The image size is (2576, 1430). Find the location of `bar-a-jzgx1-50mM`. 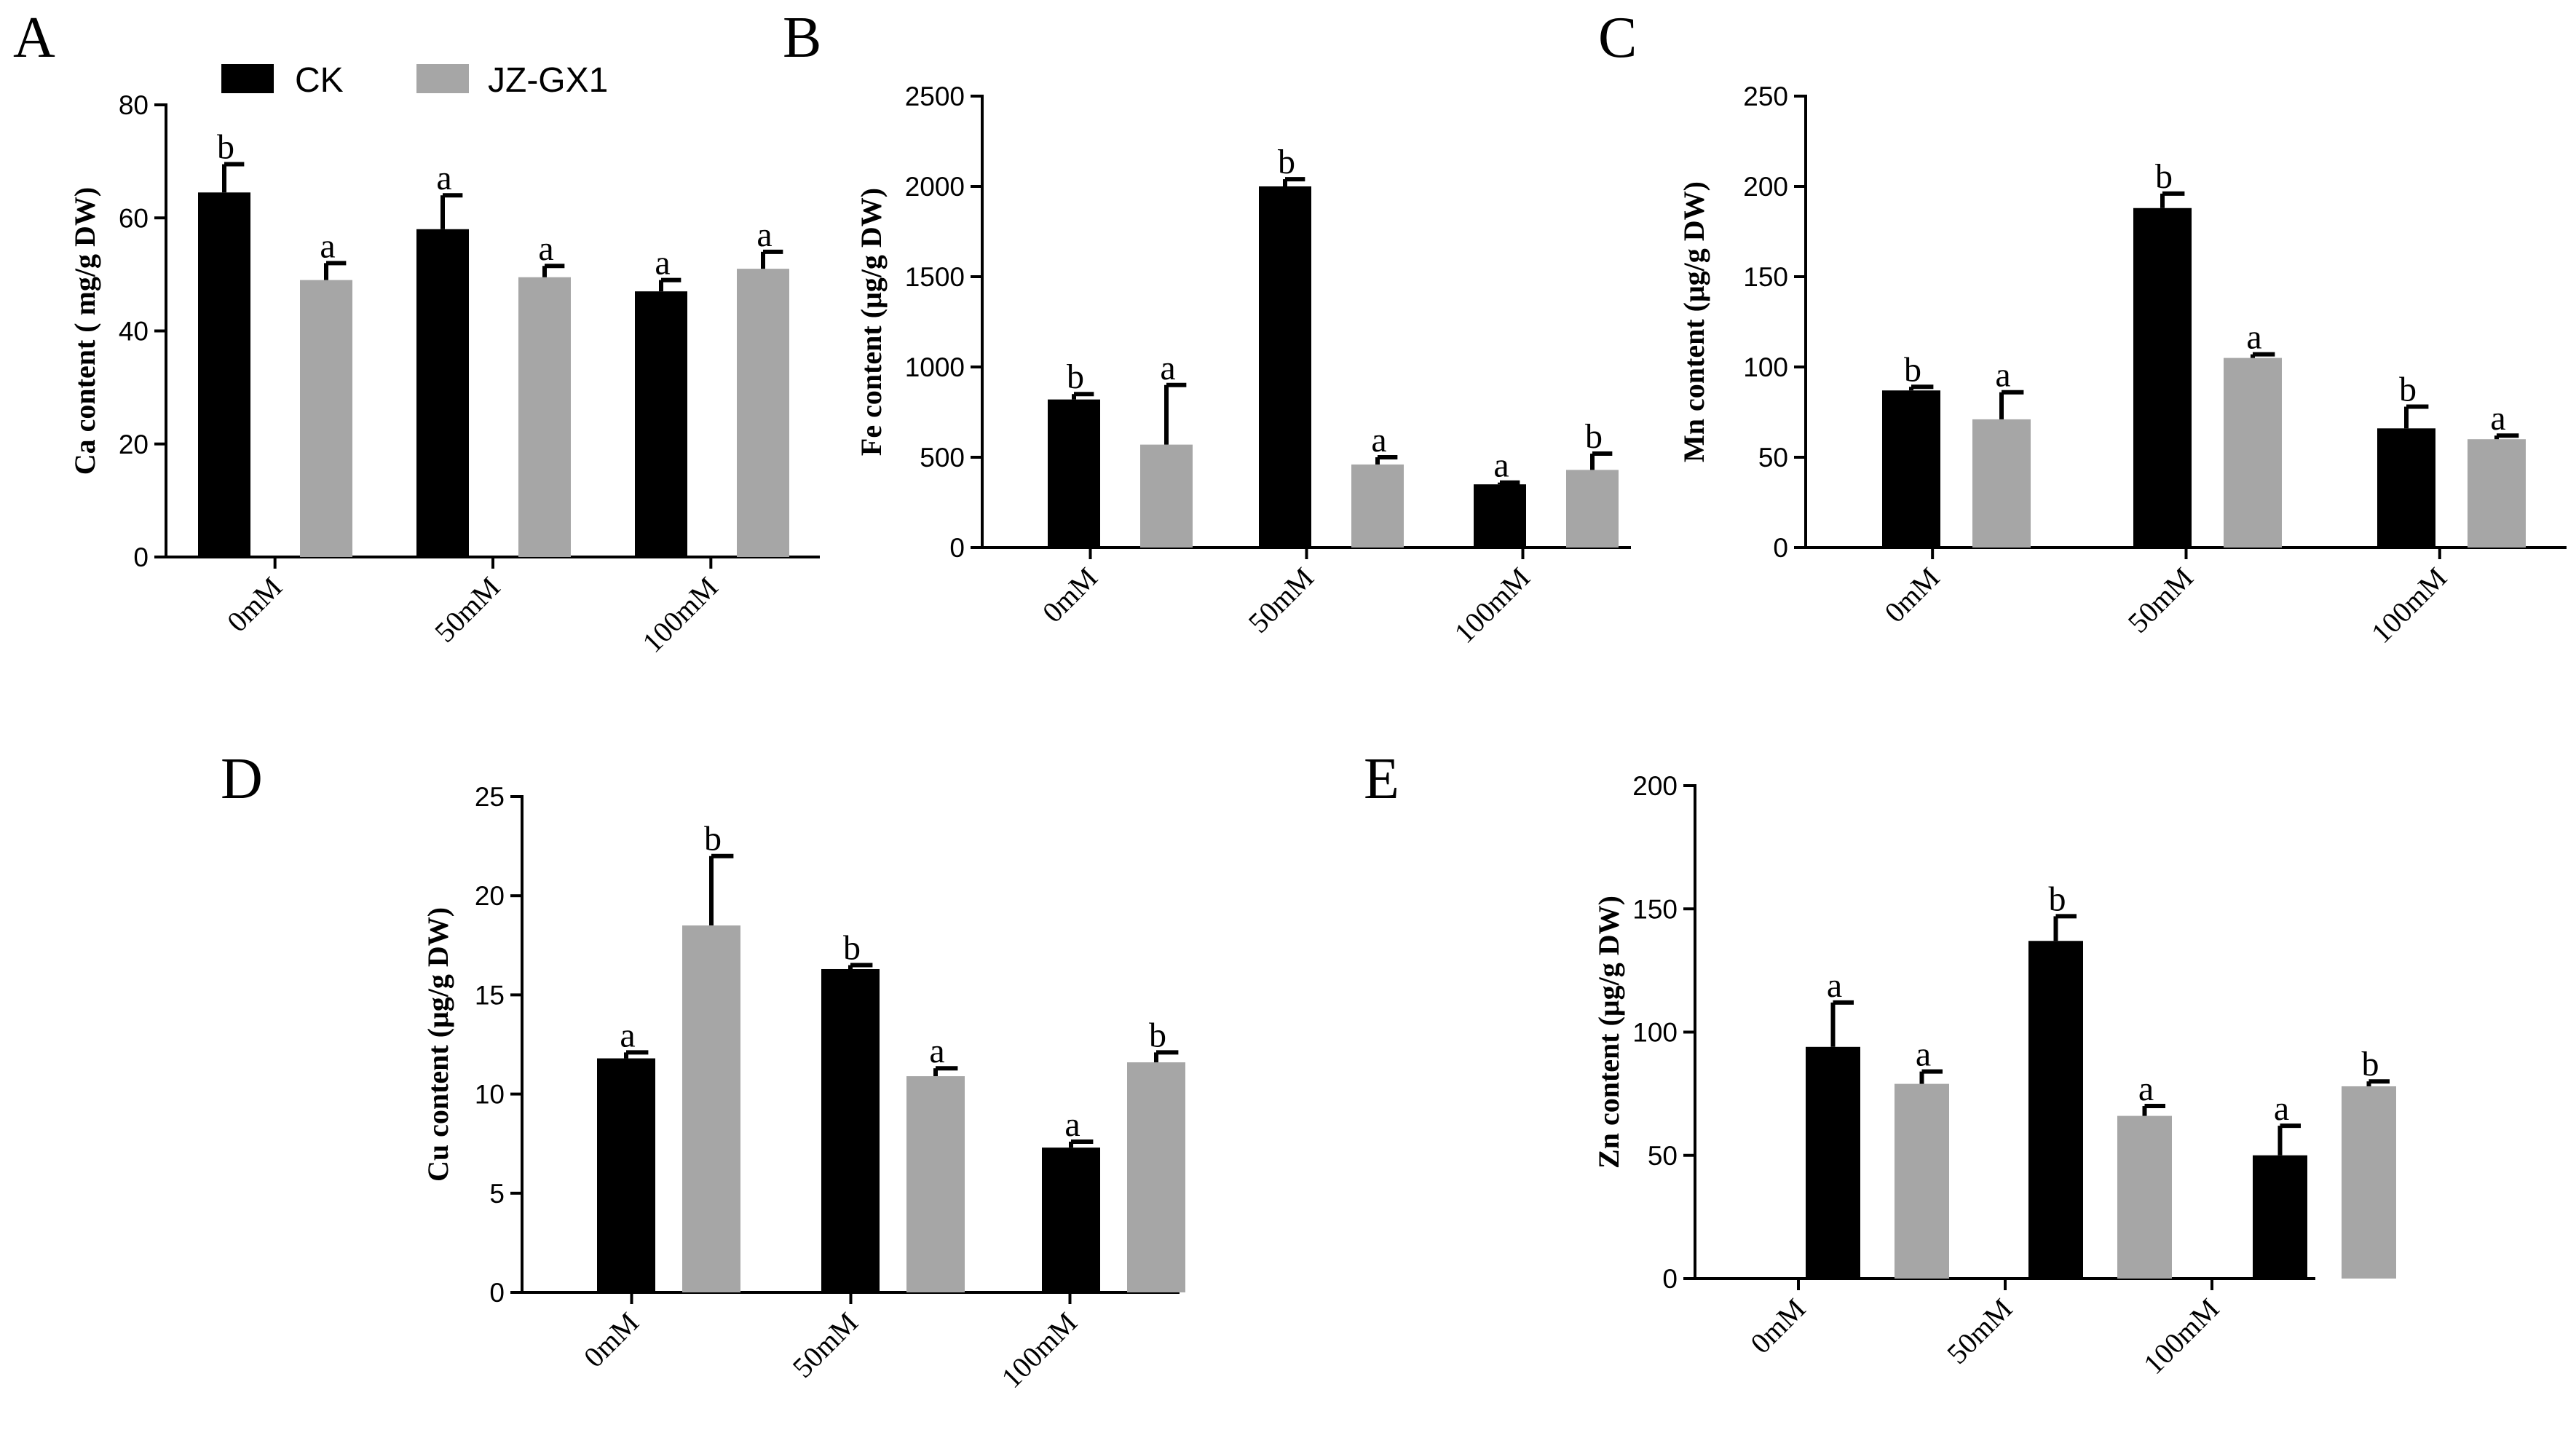

bar-a-jzgx1-50mM is located at coordinates (544, 417).